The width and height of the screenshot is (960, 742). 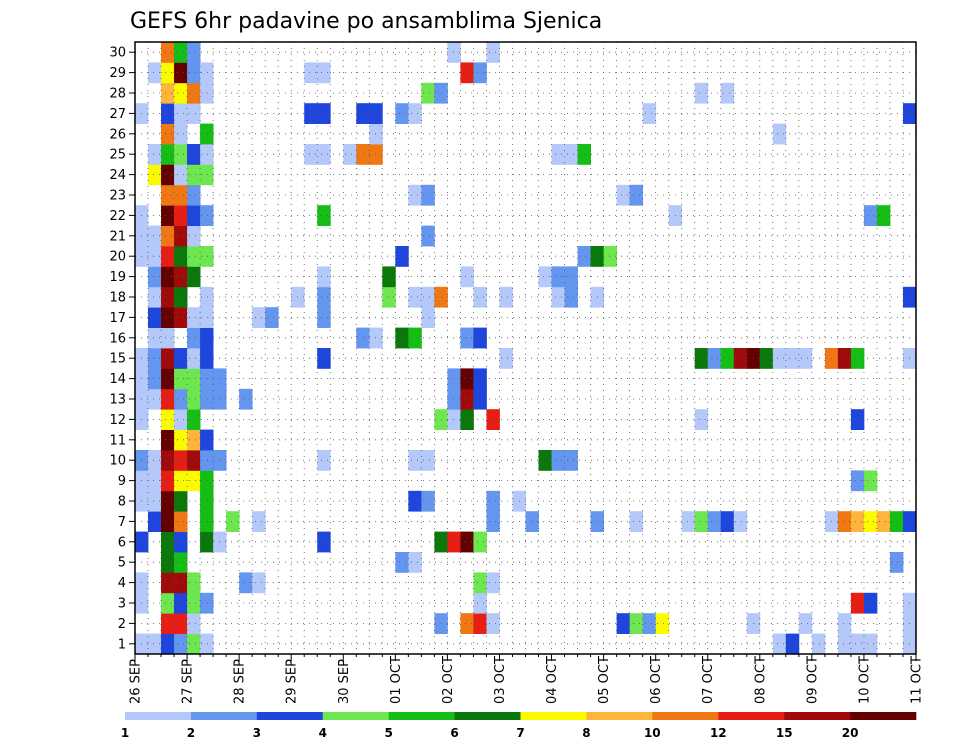 I want to click on colorbar-label: 7, so click(x=520, y=733).